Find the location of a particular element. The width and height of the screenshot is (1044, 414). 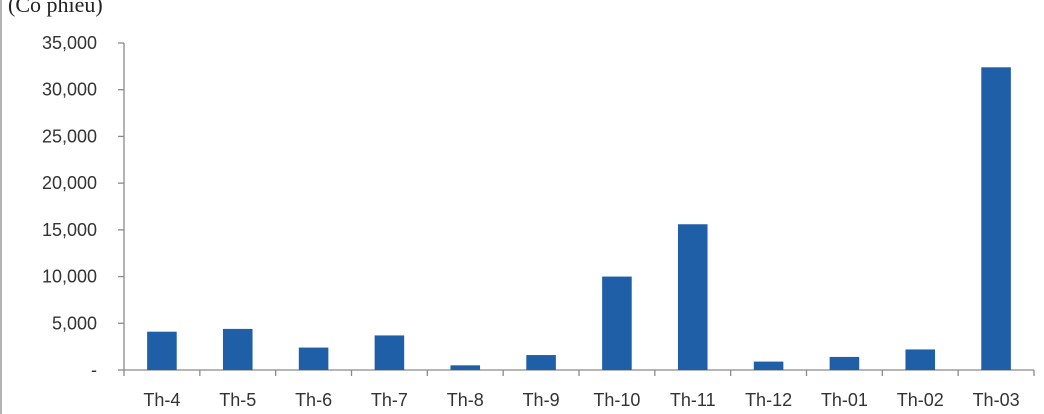

y-tick-label: 5,000 is located at coordinates (74, 323).